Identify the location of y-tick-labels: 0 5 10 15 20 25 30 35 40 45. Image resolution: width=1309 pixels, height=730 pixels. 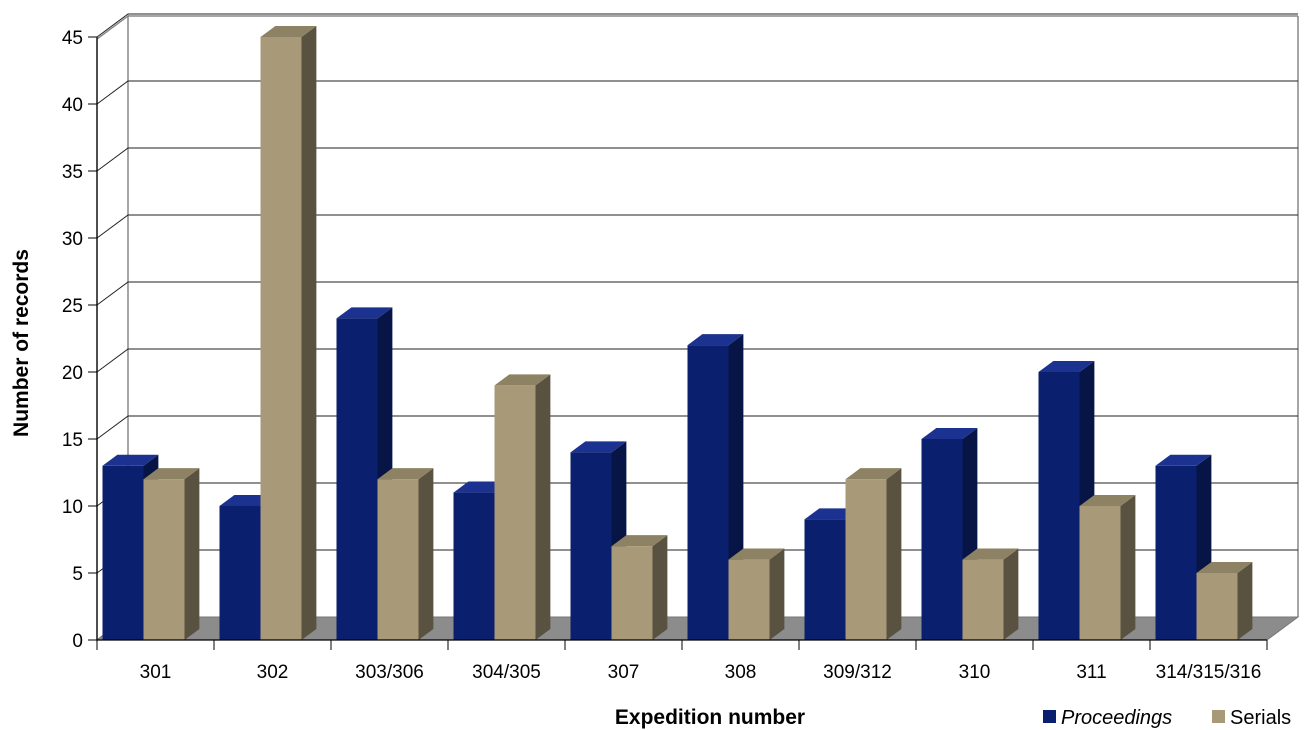
(72, 340).